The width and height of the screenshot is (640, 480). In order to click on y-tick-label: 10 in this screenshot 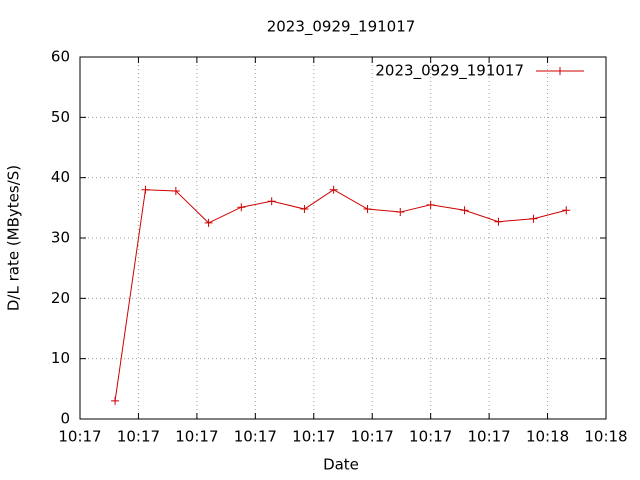, I will do `click(60, 358)`.